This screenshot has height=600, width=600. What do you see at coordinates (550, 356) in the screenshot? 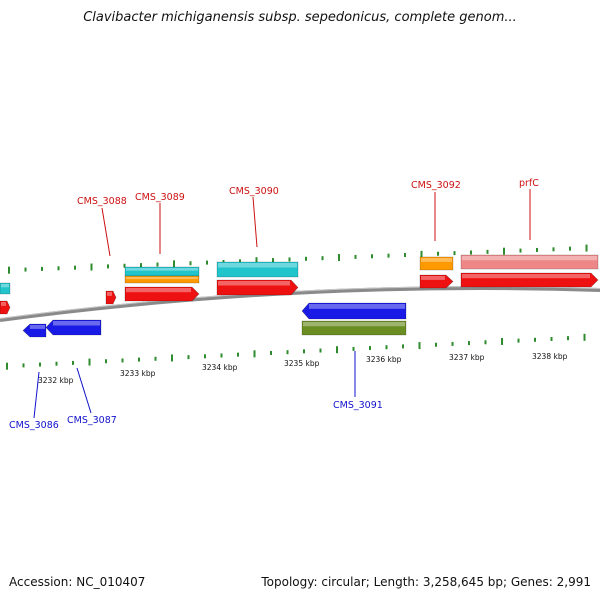
I see `tick-label: 3238 kbp` at bounding box center [550, 356].